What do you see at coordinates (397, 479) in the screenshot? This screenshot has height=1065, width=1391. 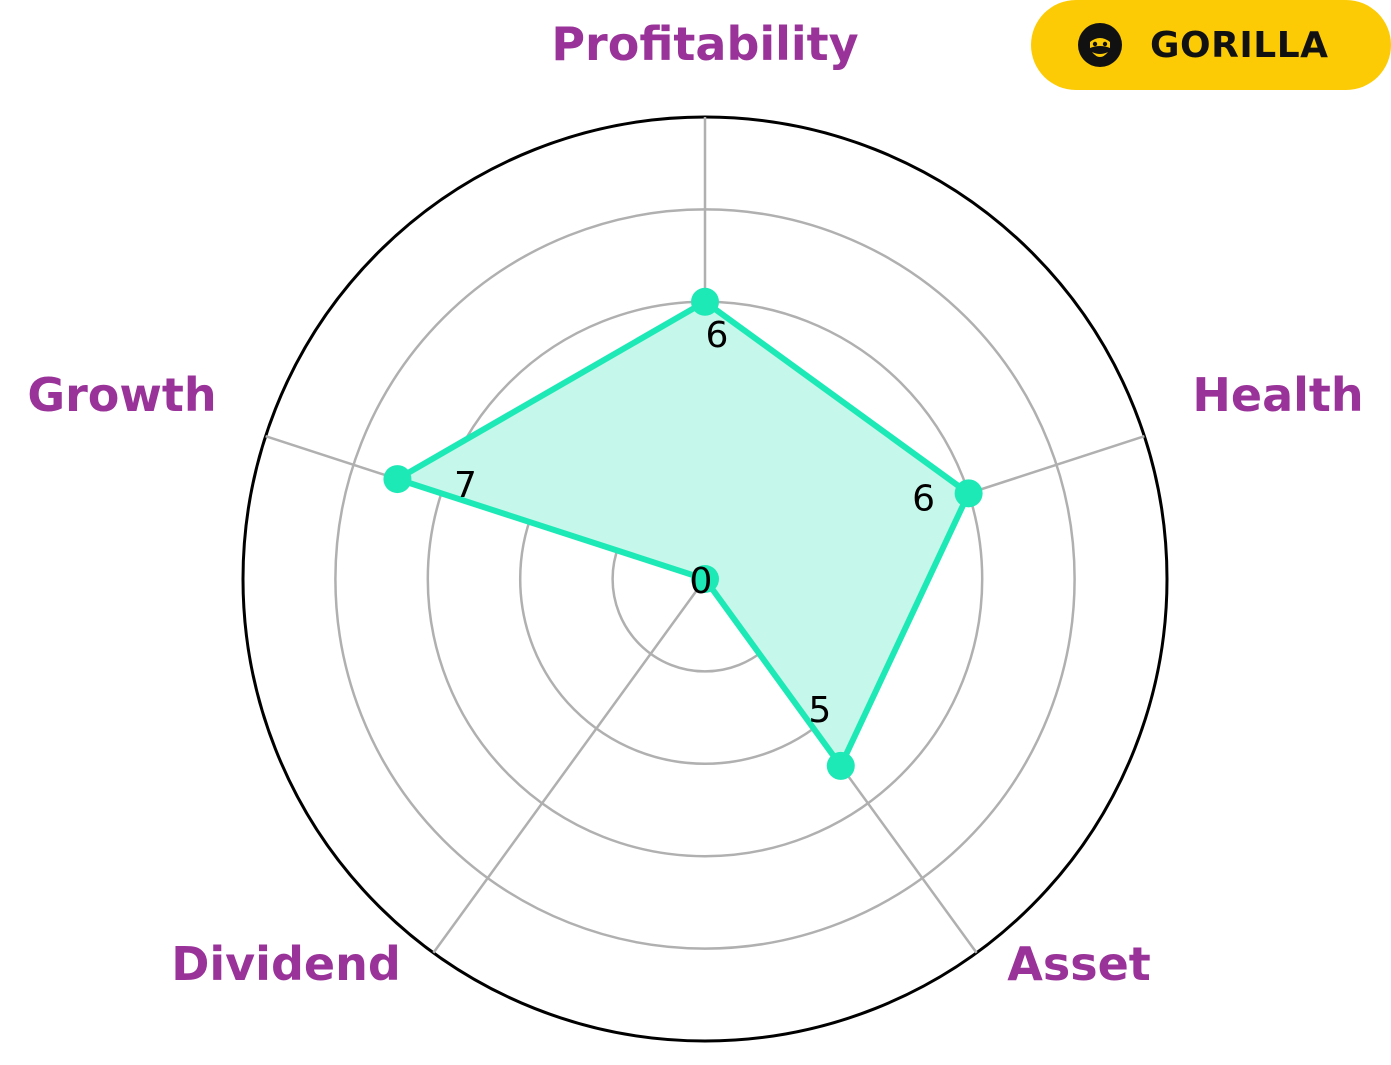 I see `radar-point-growth` at bounding box center [397, 479].